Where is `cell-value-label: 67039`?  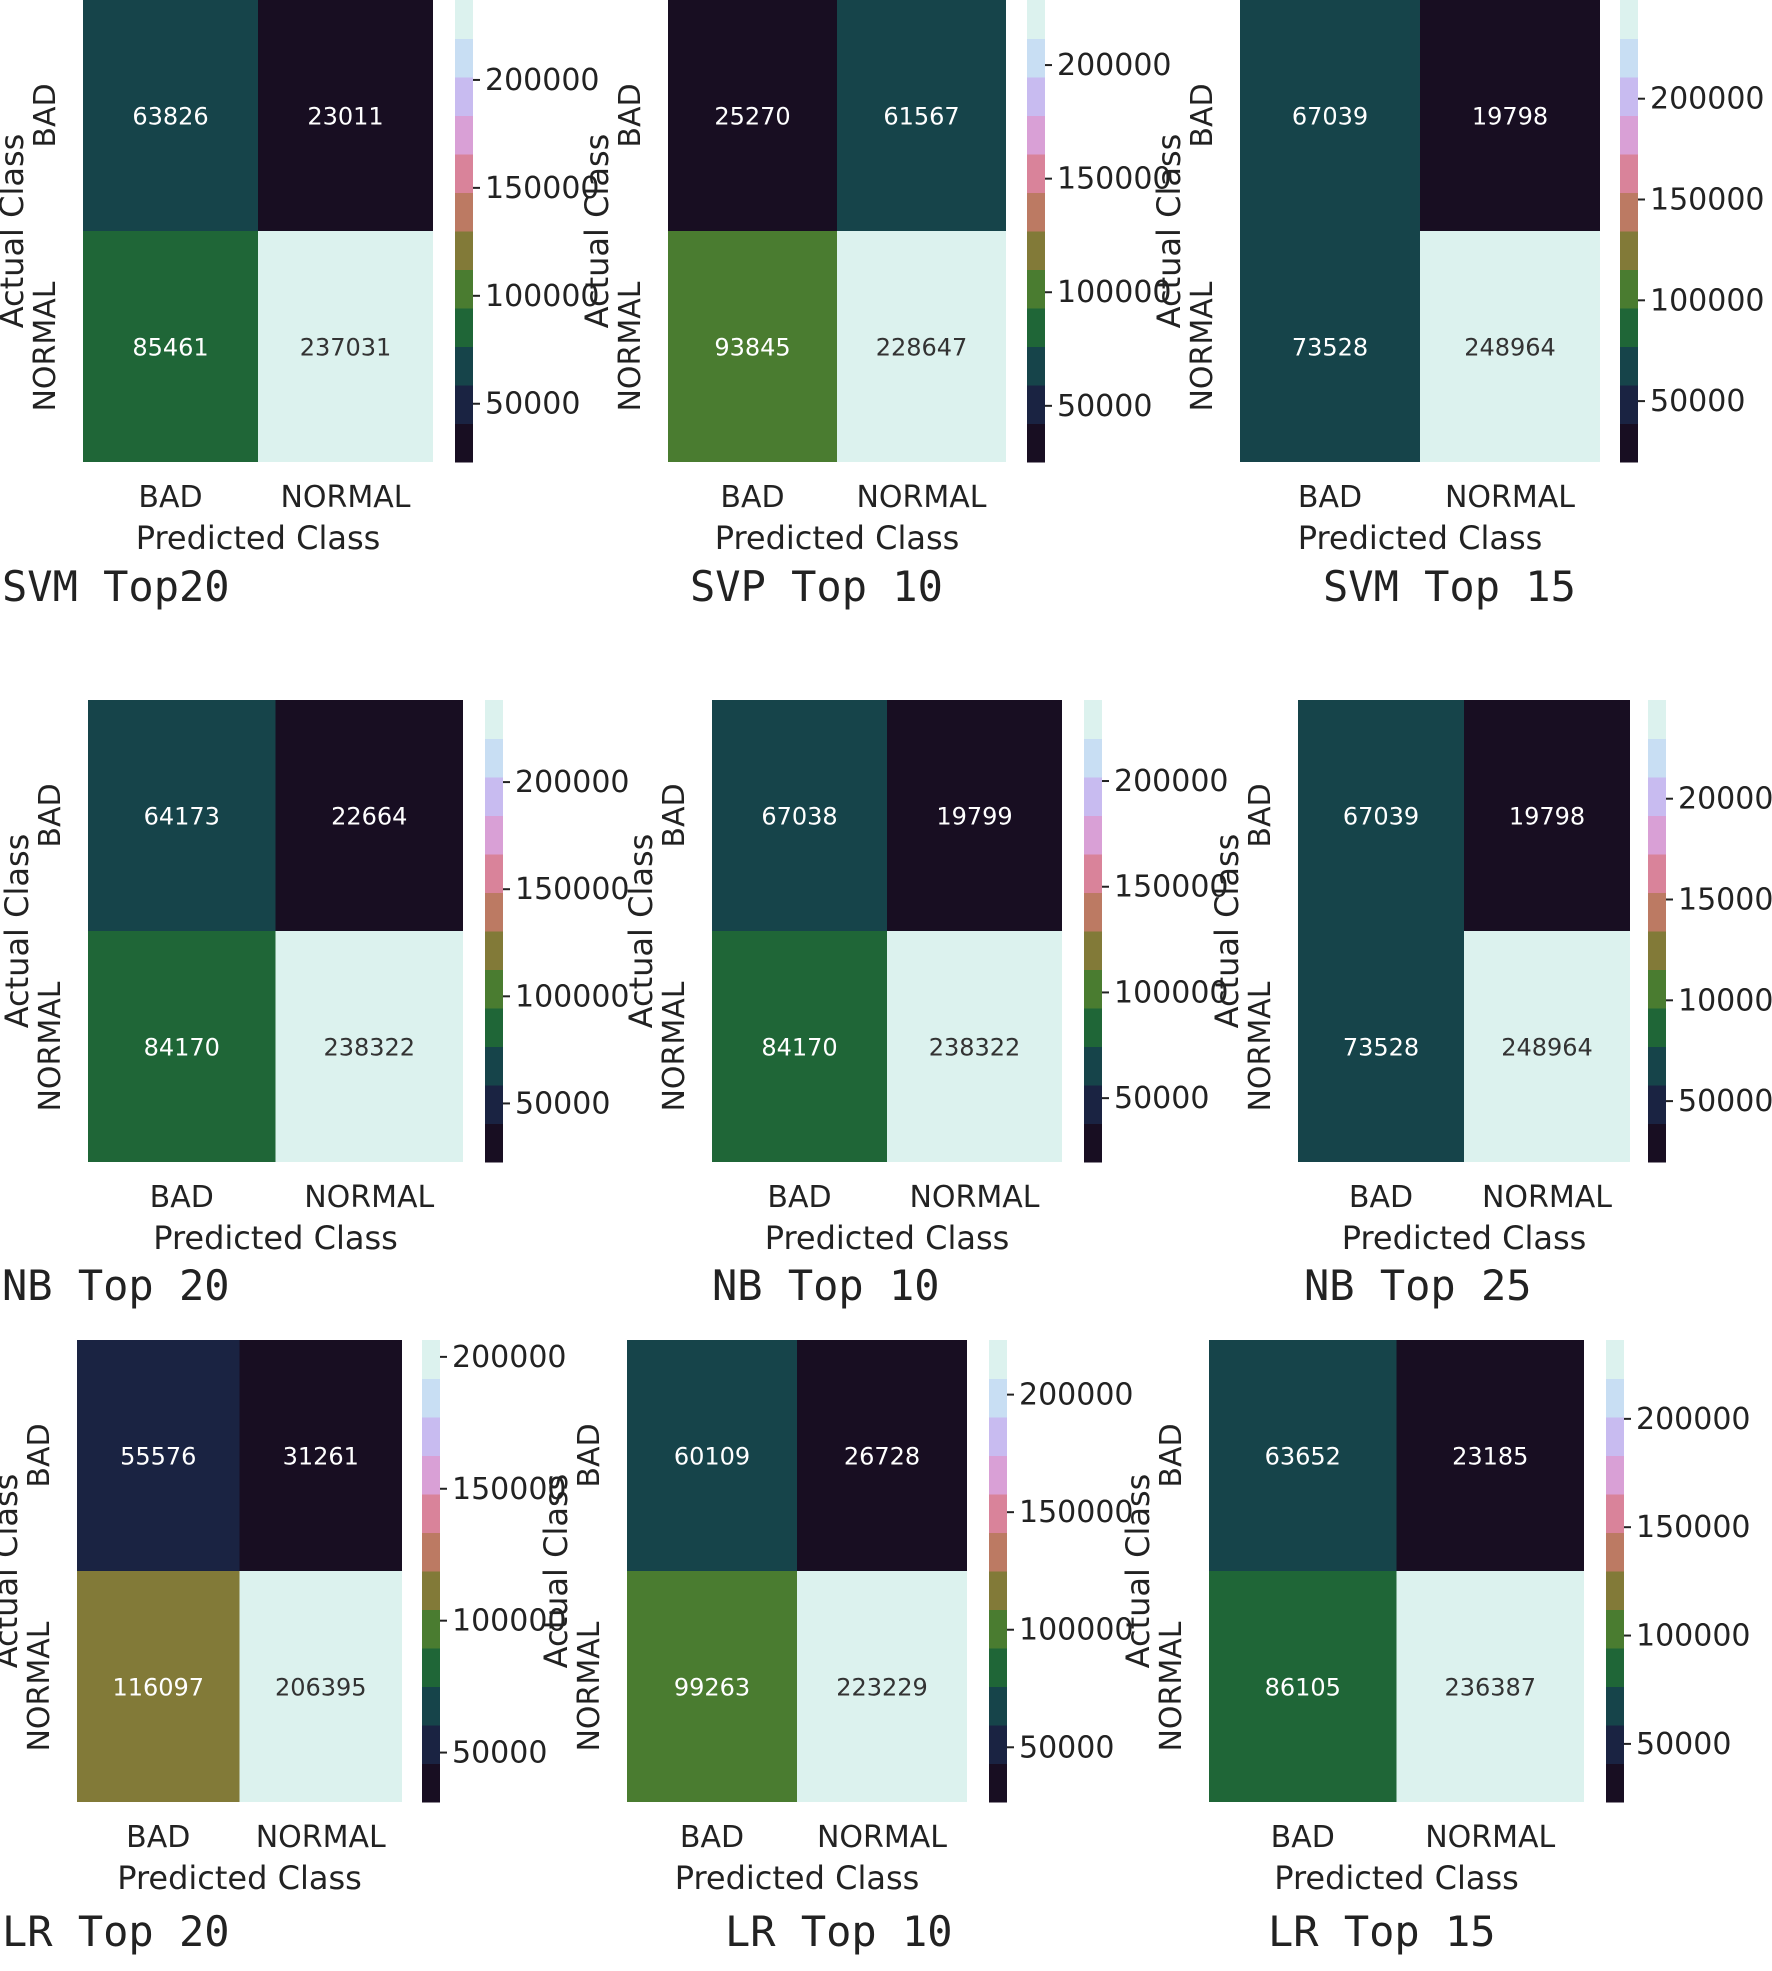
cell-value-label: 67039 is located at coordinates (1330, 117).